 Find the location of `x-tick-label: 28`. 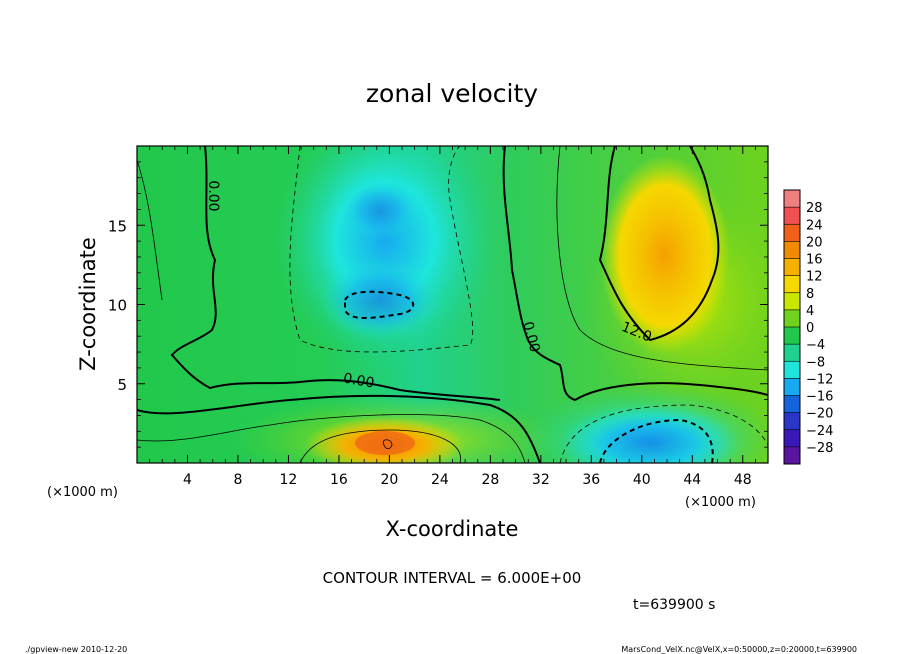

x-tick-label: 28 is located at coordinates (490, 480).